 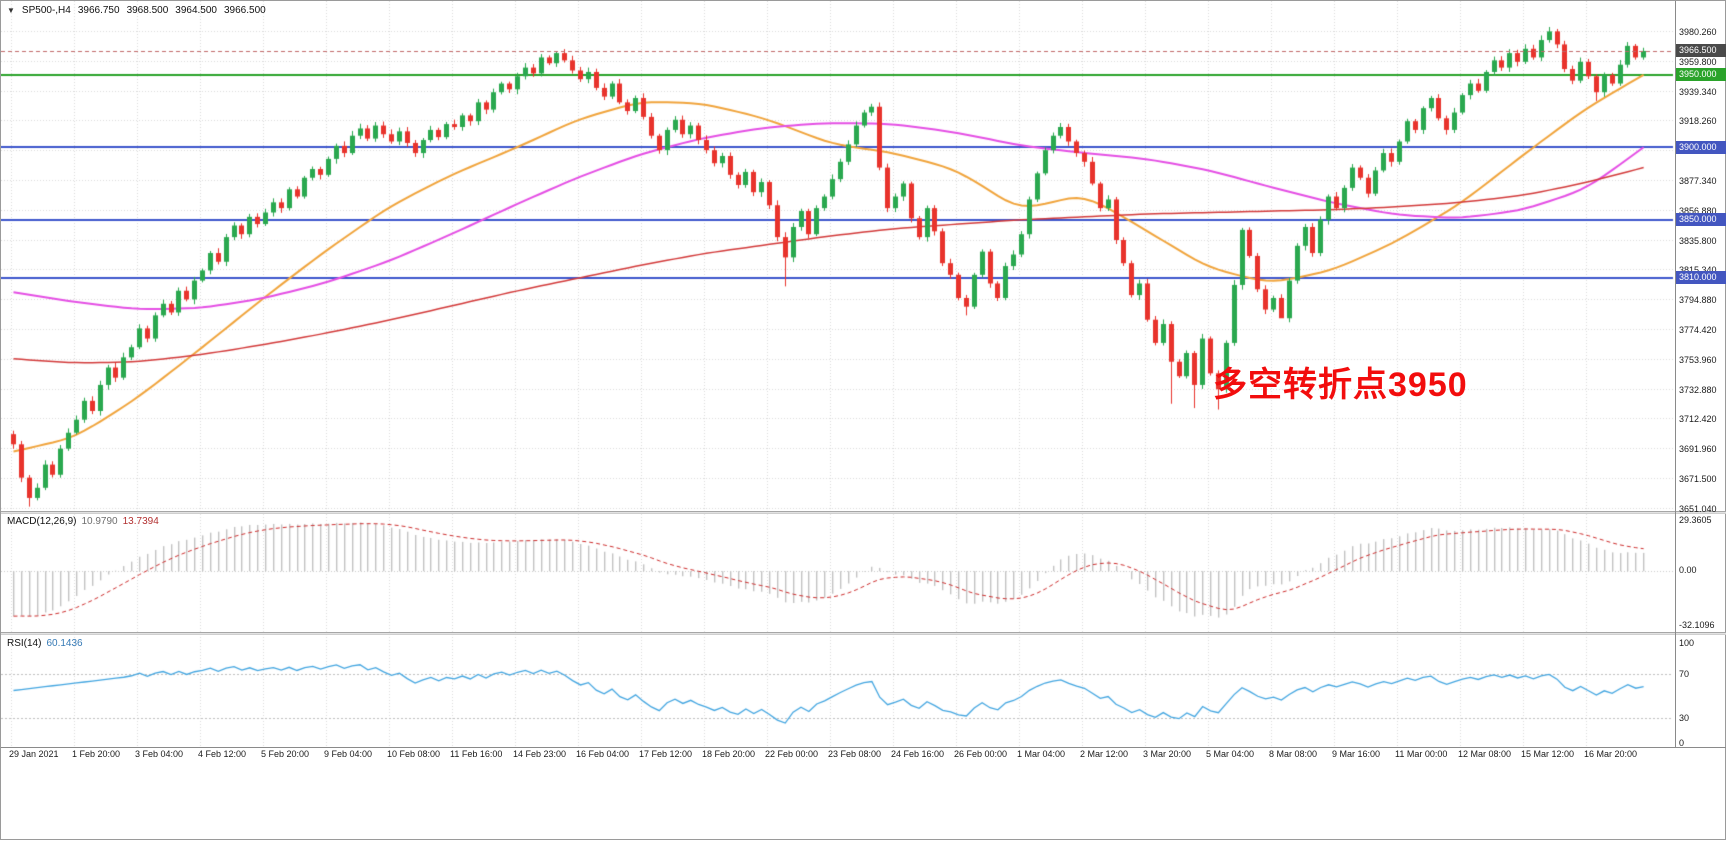 What do you see at coordinates (863, 747) in the screenshot?
I see `time-axis-border` at bounding box center [863, 747].